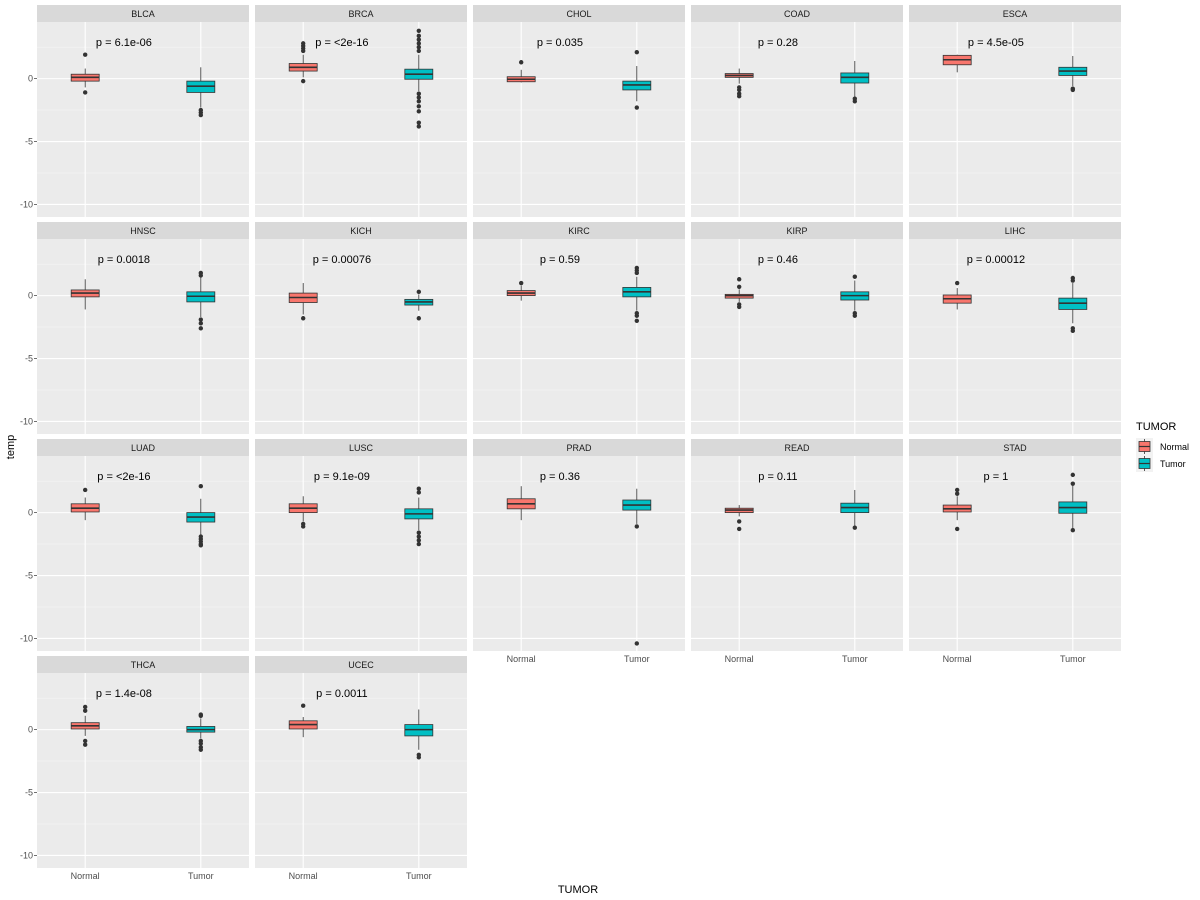 This screenshot has width=1200, height=900. I want to click on facet-strip-label: LUSC, so click(361, 448).